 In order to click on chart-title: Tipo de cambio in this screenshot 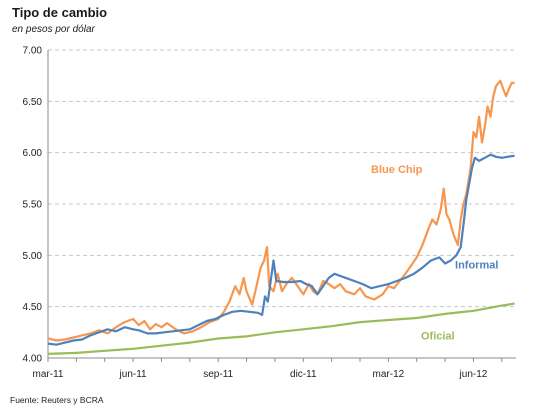, I will do `click(60, 12)`.